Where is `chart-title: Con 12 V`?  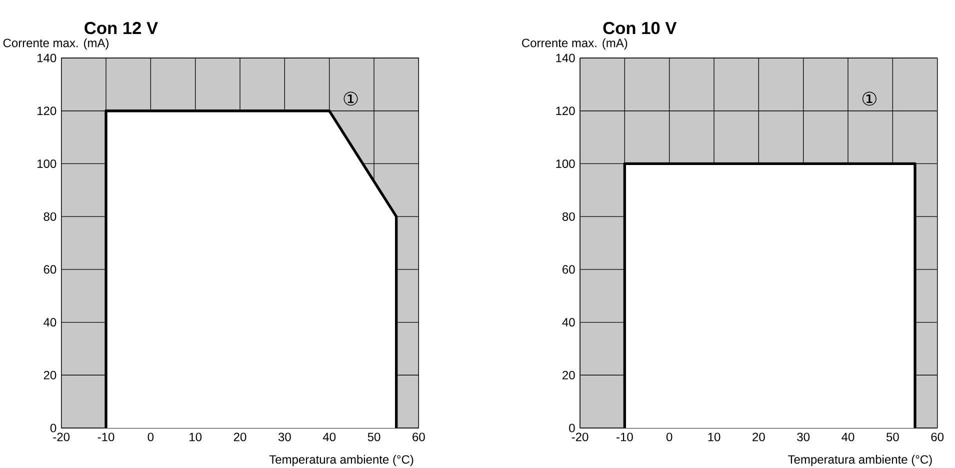 chart-title: Con 12 V is located at coordinates (121, 28).